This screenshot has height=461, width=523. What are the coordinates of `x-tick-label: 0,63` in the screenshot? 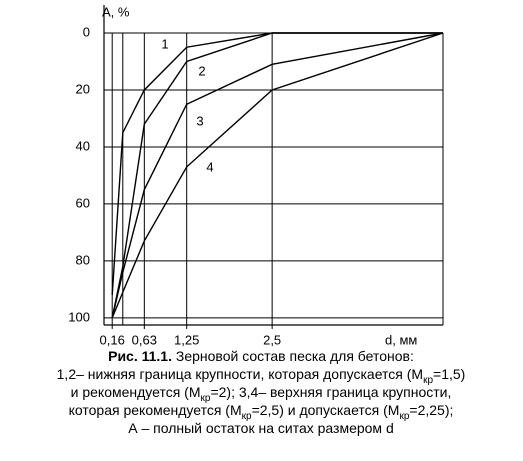 It's located at (144, 339).